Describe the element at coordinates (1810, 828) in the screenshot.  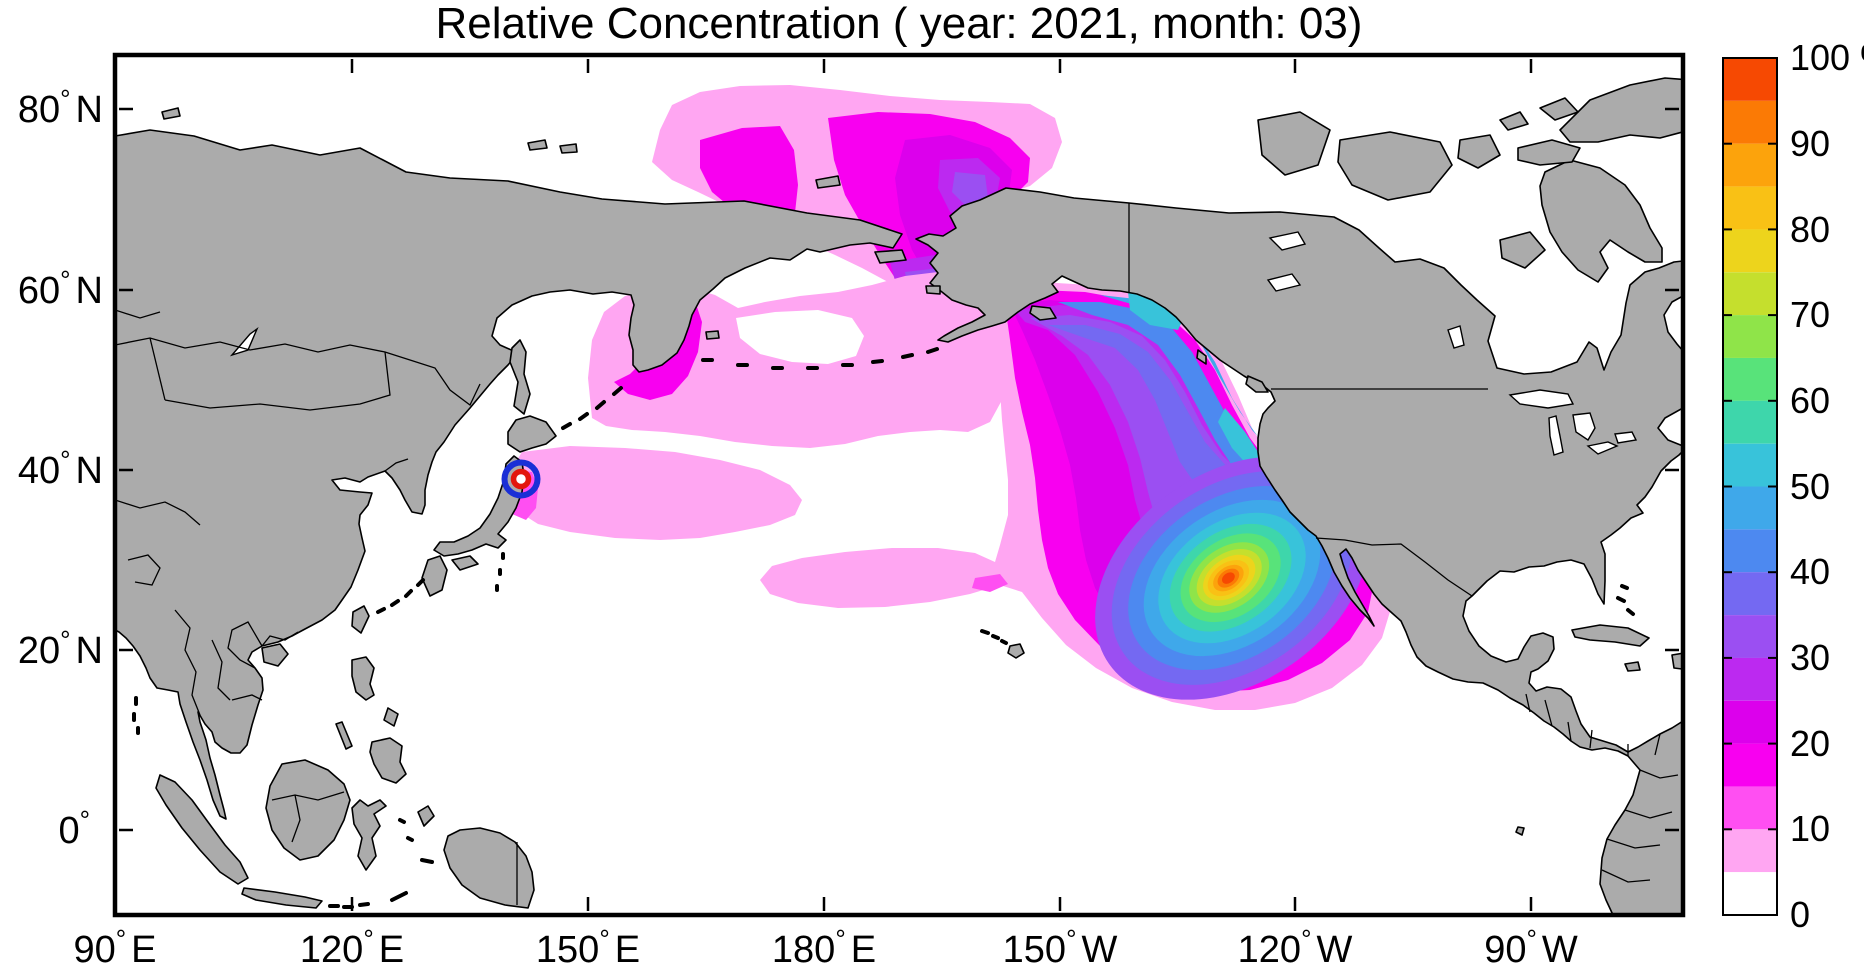
I see `cbar-label-10: 10` at that location.